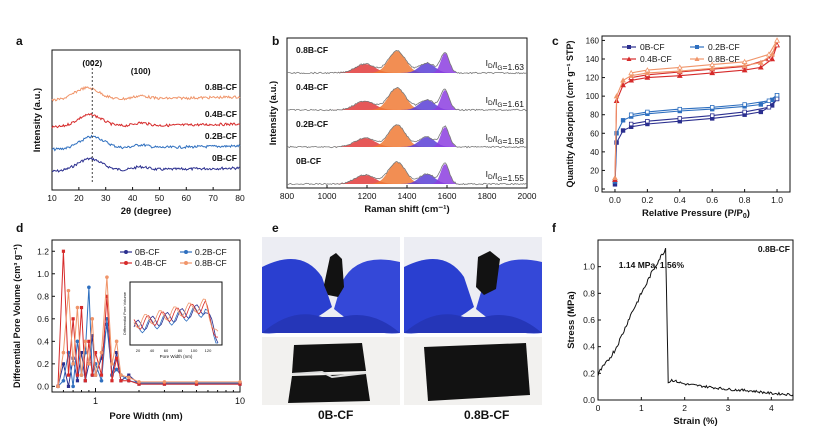 This screenshot has width=831, height=436. I want to click on xrd-annotation-100: (100), so click(141, 71).